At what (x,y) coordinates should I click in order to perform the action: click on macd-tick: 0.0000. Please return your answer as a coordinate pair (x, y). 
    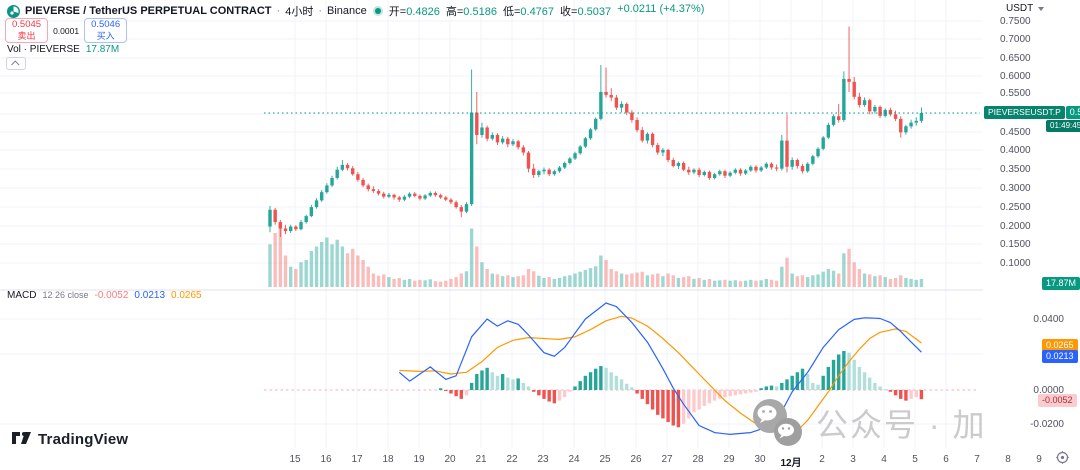
    Looking at the image, I should click on (1048, 390).